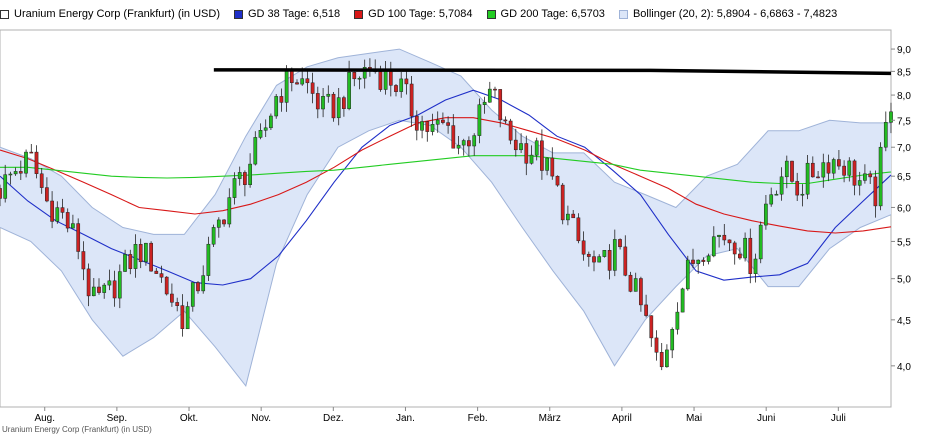 This screenshot has width=928, height=434. I want to click on legend-gd200: GD 200 Tage: 6,5703, so click(545, 14).